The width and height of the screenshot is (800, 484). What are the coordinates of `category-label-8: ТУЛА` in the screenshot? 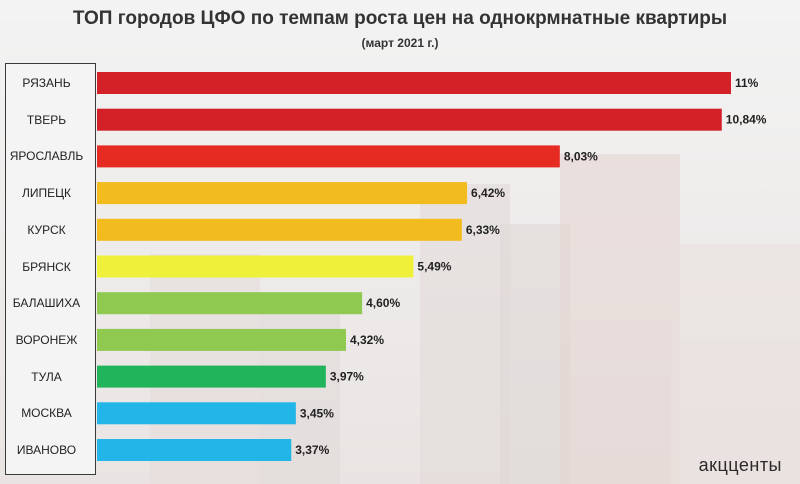 It's located at (46, 376).